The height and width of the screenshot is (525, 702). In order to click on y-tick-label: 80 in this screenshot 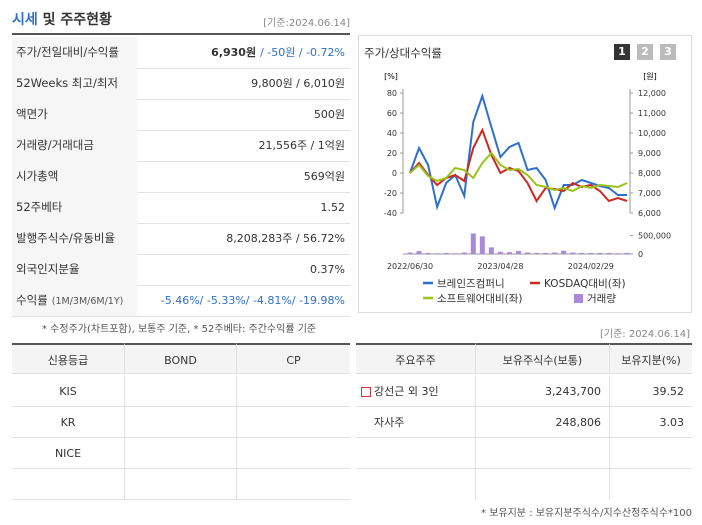, I will do `click(392, 93)`.